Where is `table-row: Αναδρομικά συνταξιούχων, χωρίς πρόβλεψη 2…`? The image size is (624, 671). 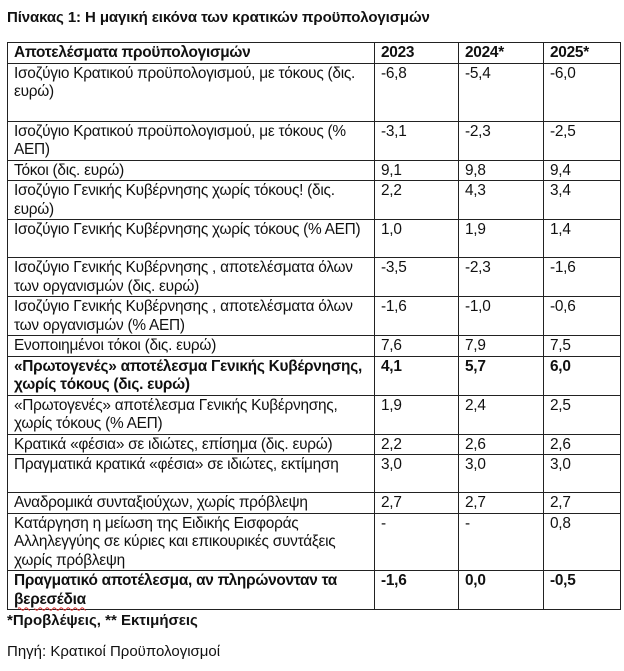
table-row: Αναδρομικά συνταξιούχων, χωρίς πρόβλεψη 2… is located at coordinates (314, 503).